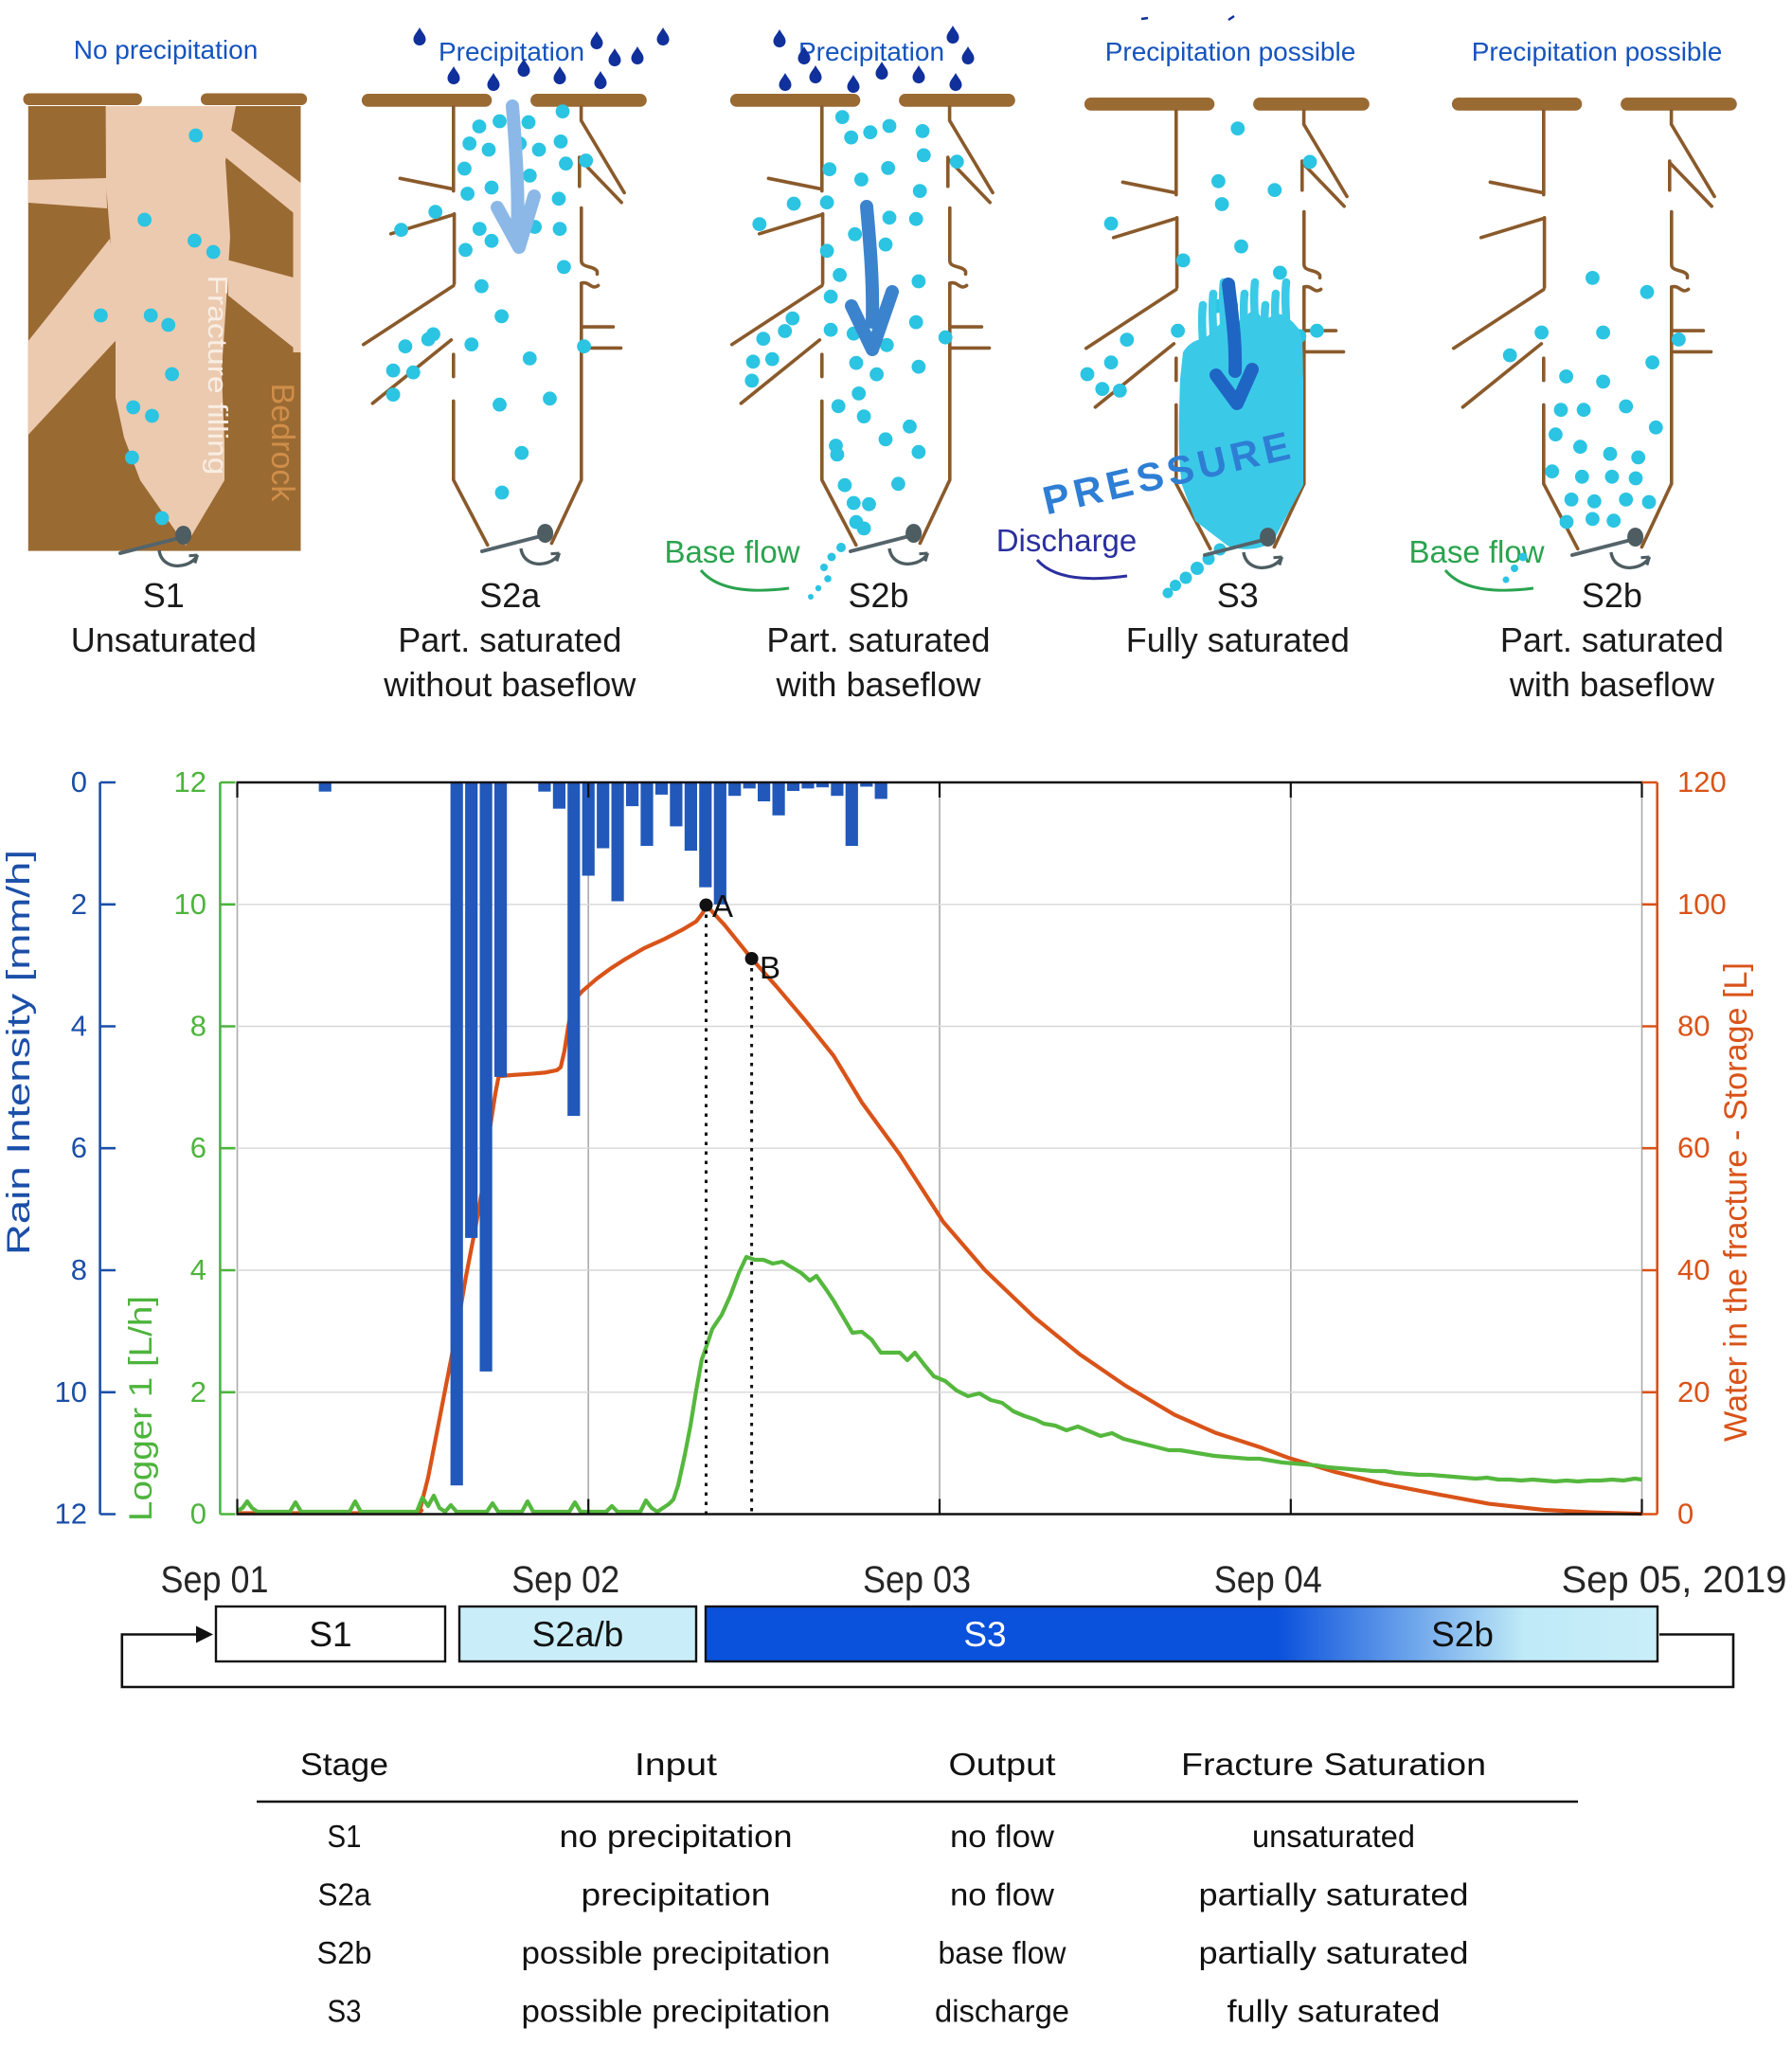 This screenshot has height=2046, width=1792. I want to click on svg-text: S2a/b, so click(578, 1634).